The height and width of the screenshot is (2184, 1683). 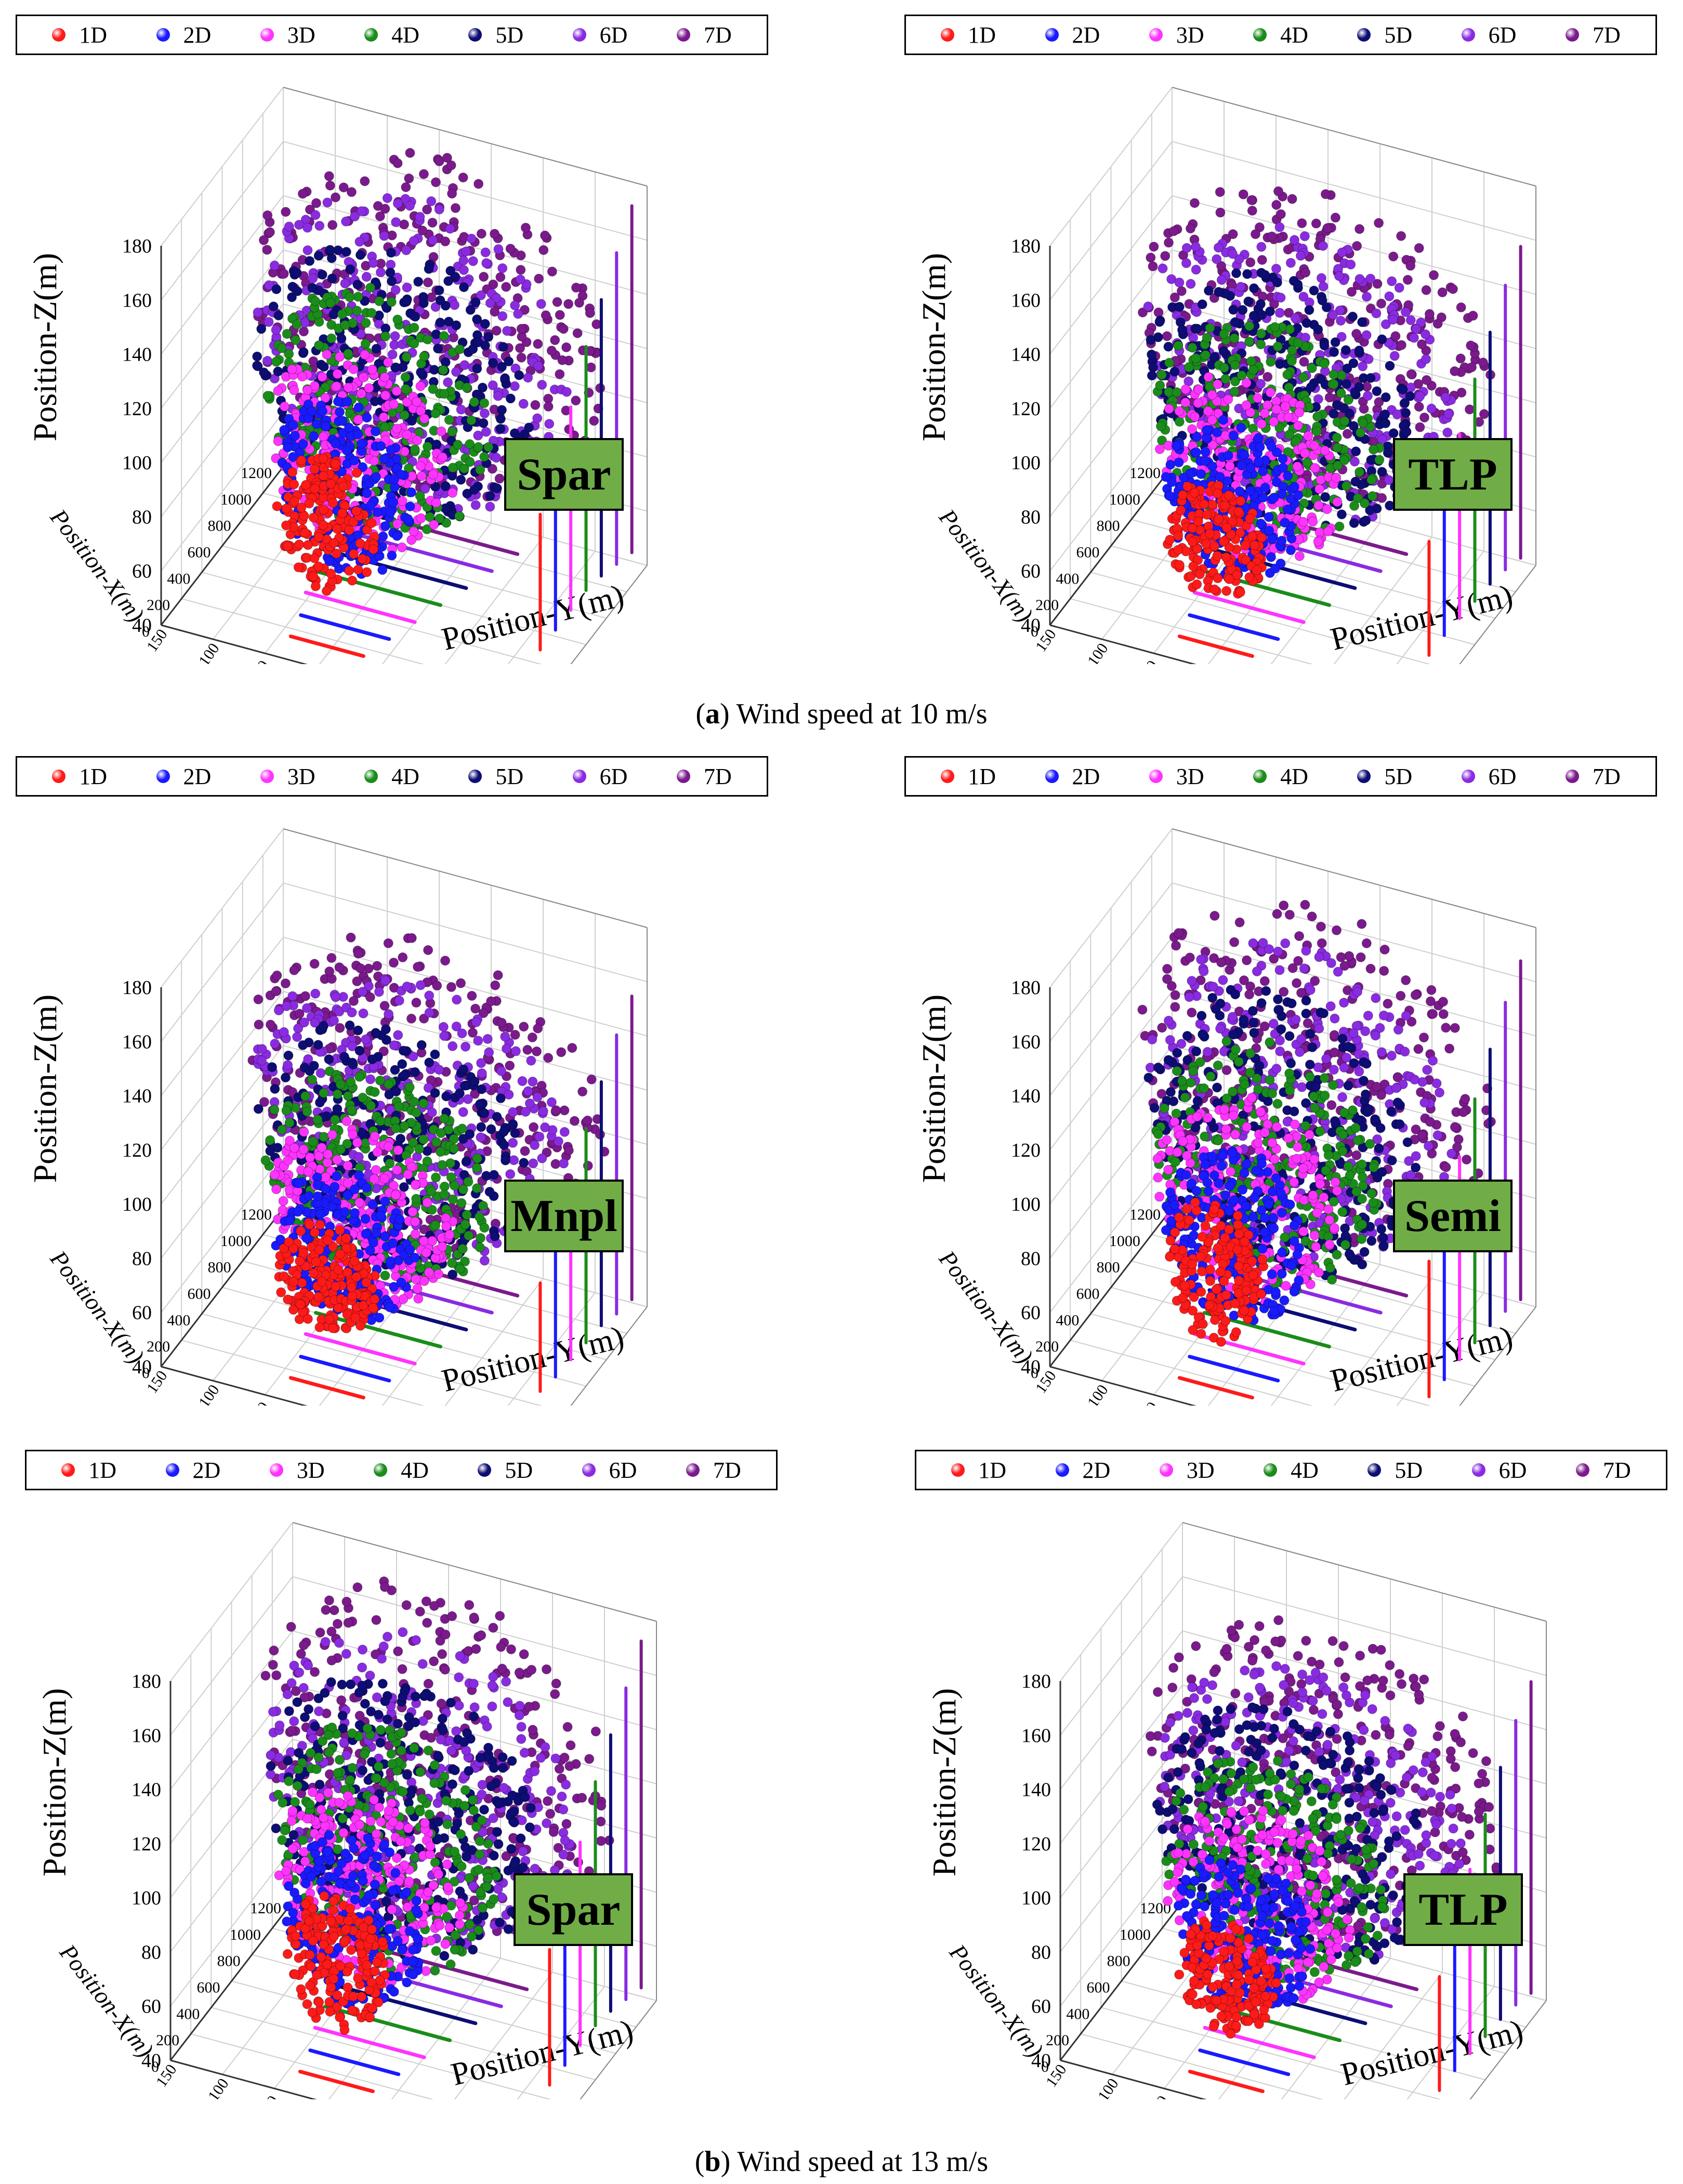 What do you see at coordinates (1026, 355) in the screenshot?
I see `z-tick-label: 140` at bounding box center [1026, 355].